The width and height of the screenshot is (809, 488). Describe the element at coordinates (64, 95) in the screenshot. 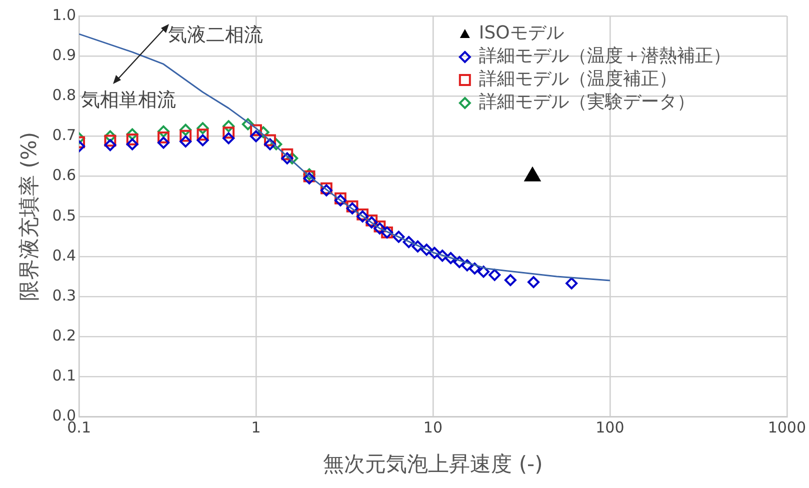

I see `y-tick-label: 0.8` at that location.